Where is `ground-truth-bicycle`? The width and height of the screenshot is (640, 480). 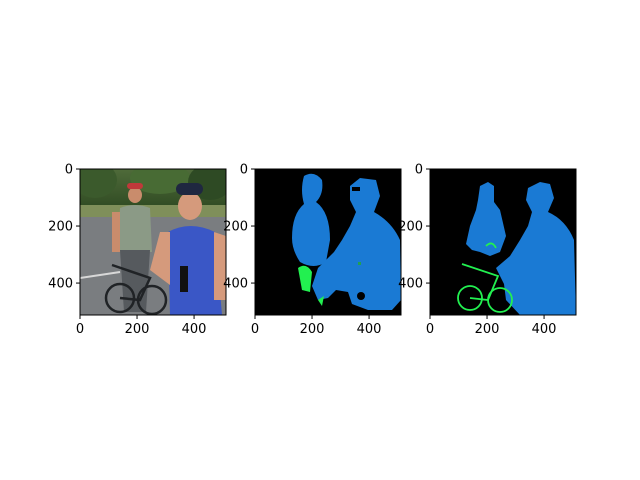
ground-truth-bicycle is located at coordinates (485, 277).